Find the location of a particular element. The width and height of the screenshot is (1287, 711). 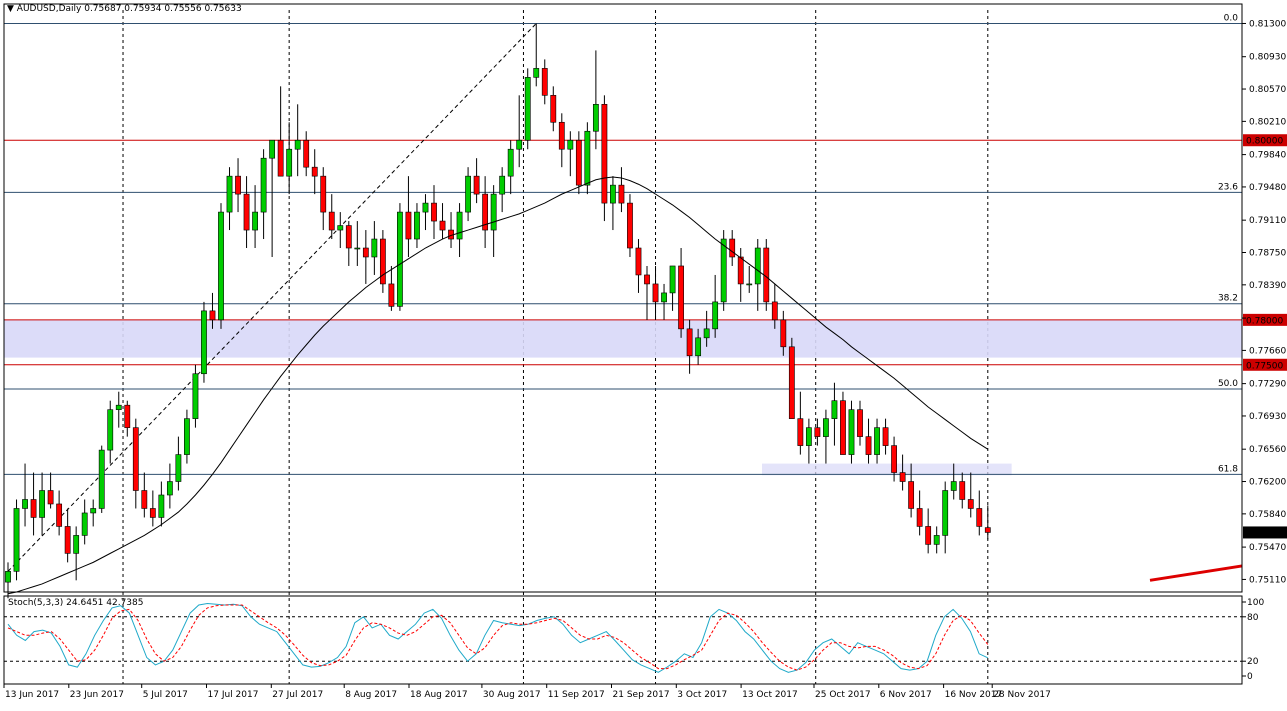

price-tick-label: 0.75110 is located at coordinates (1267, 580).